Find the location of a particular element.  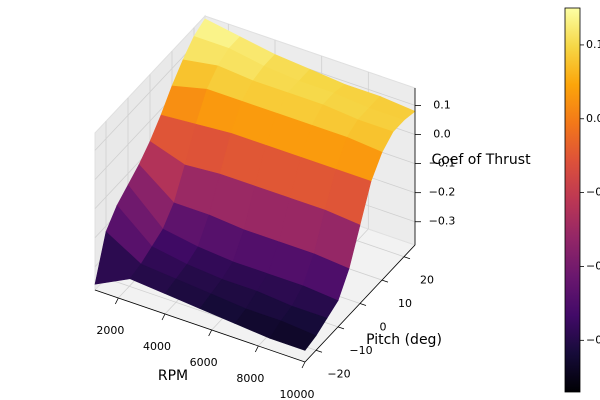

x-tick-label: 8000 is located at coordinates (250, 378).